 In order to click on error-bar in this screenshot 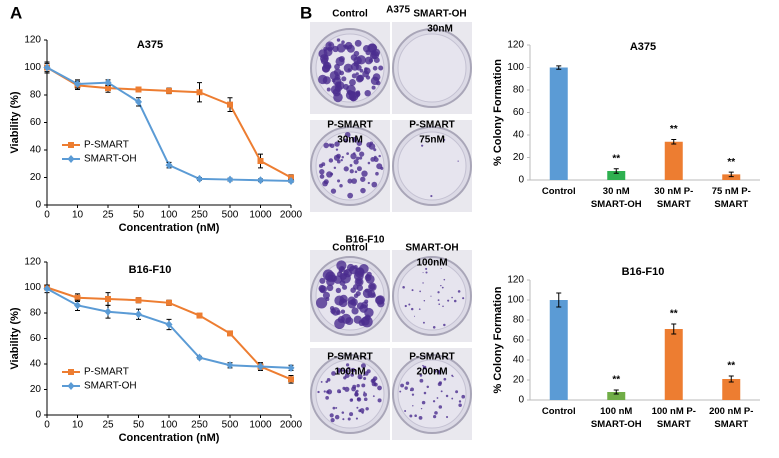, I will do `click(731, 174)`.